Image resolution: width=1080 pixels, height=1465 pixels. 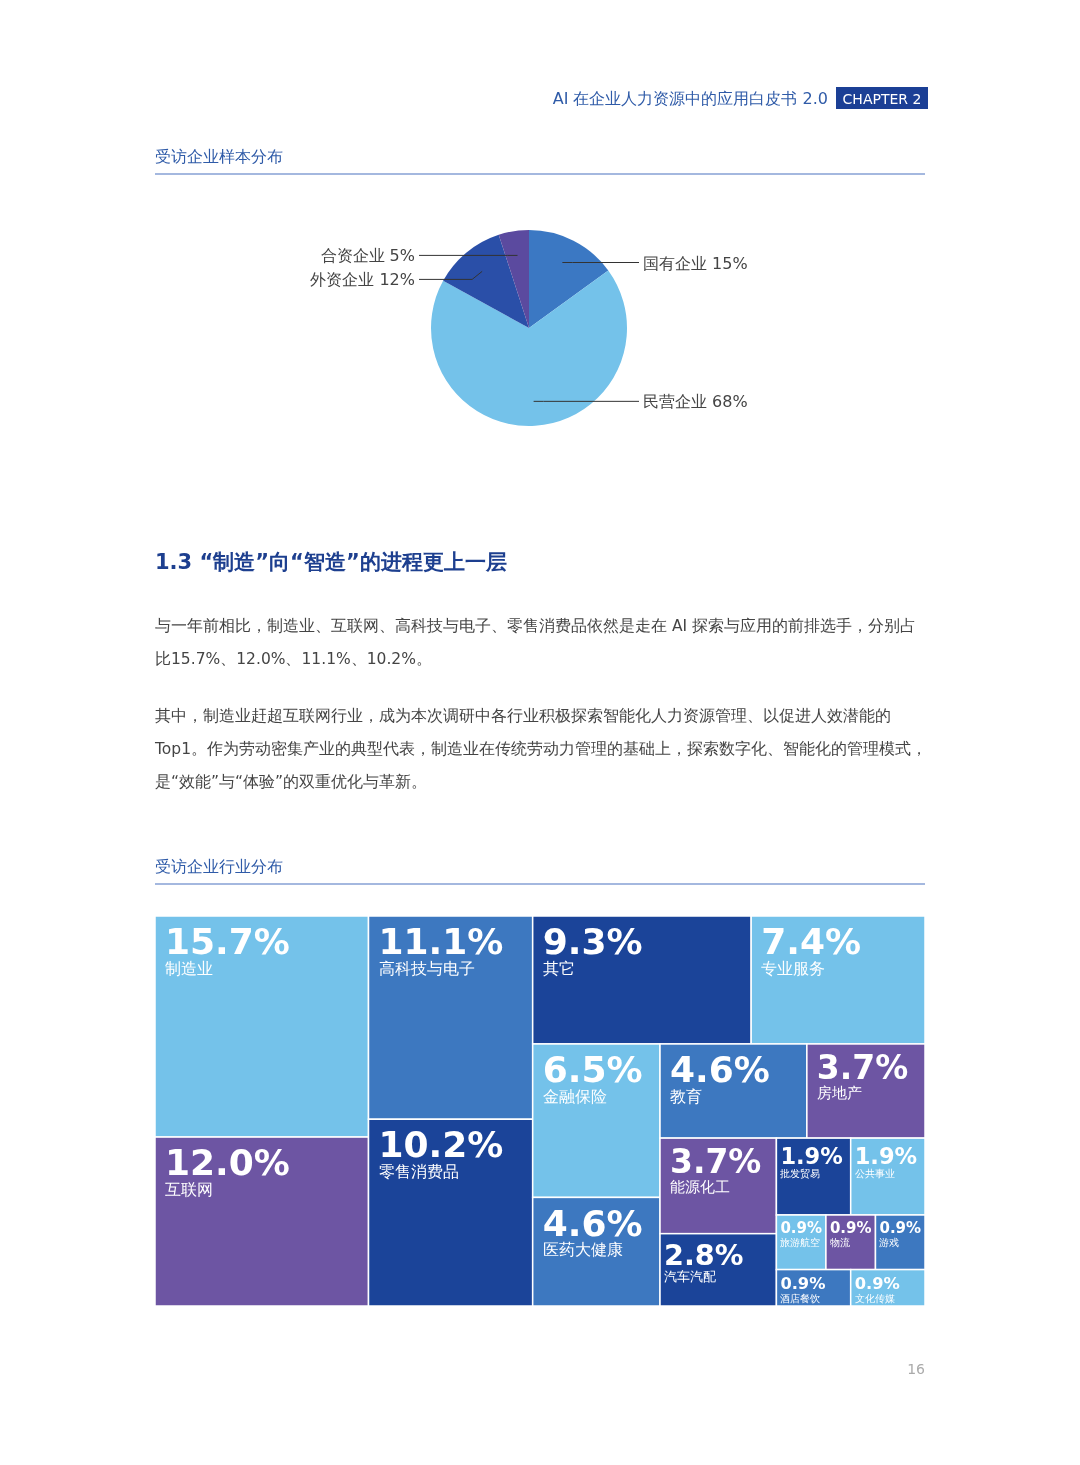 I want to click on category-label: 专业服务, so click(x=793, y=969).